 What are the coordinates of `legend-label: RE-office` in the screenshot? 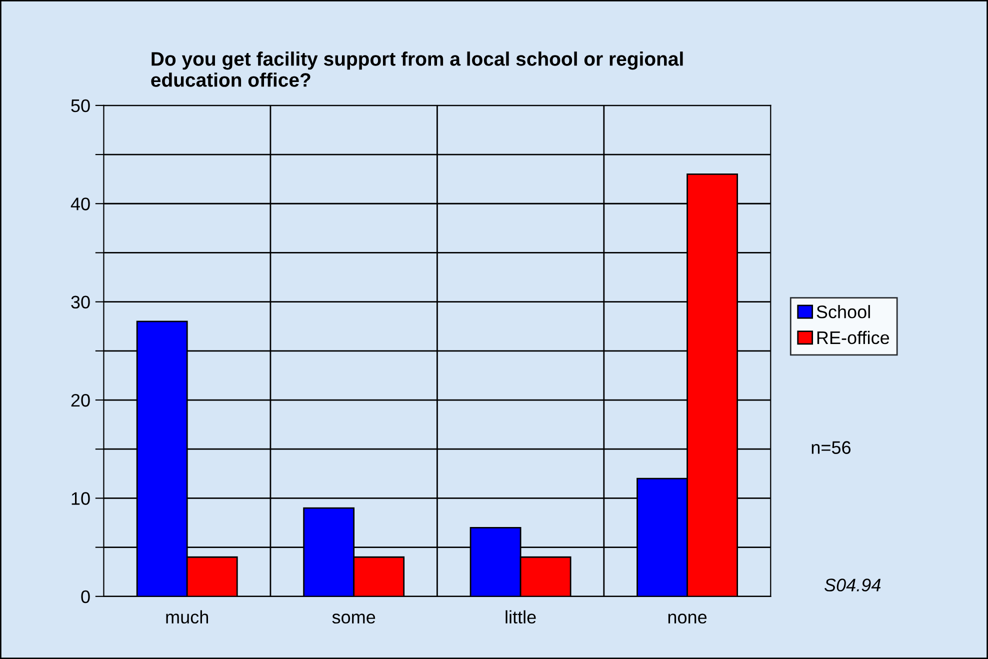 It's located at (853, 337).